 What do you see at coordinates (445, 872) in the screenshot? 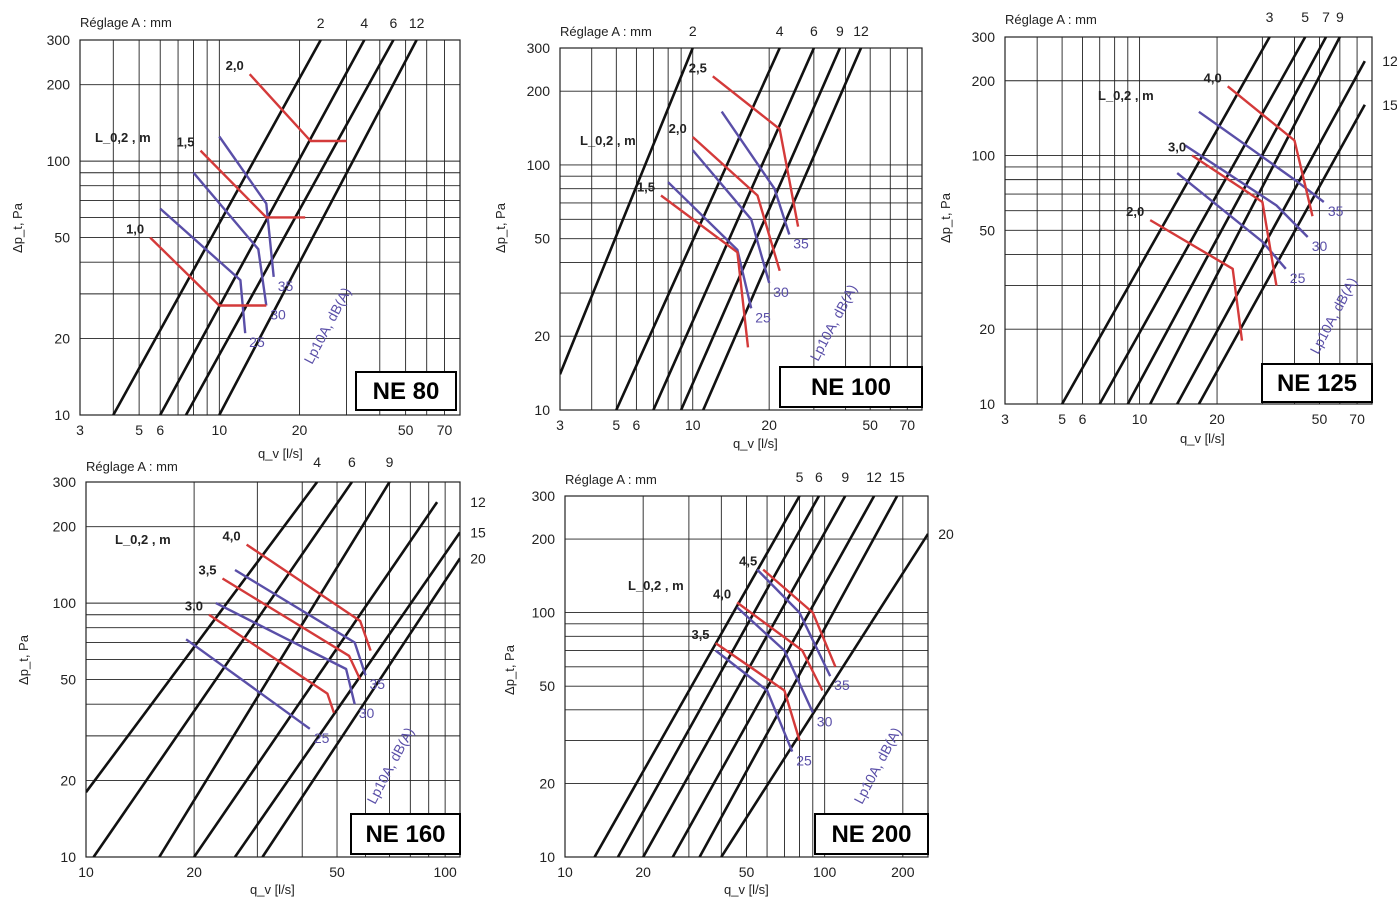
I see `x-tick-label: 100` at bounding box center [445, 872].